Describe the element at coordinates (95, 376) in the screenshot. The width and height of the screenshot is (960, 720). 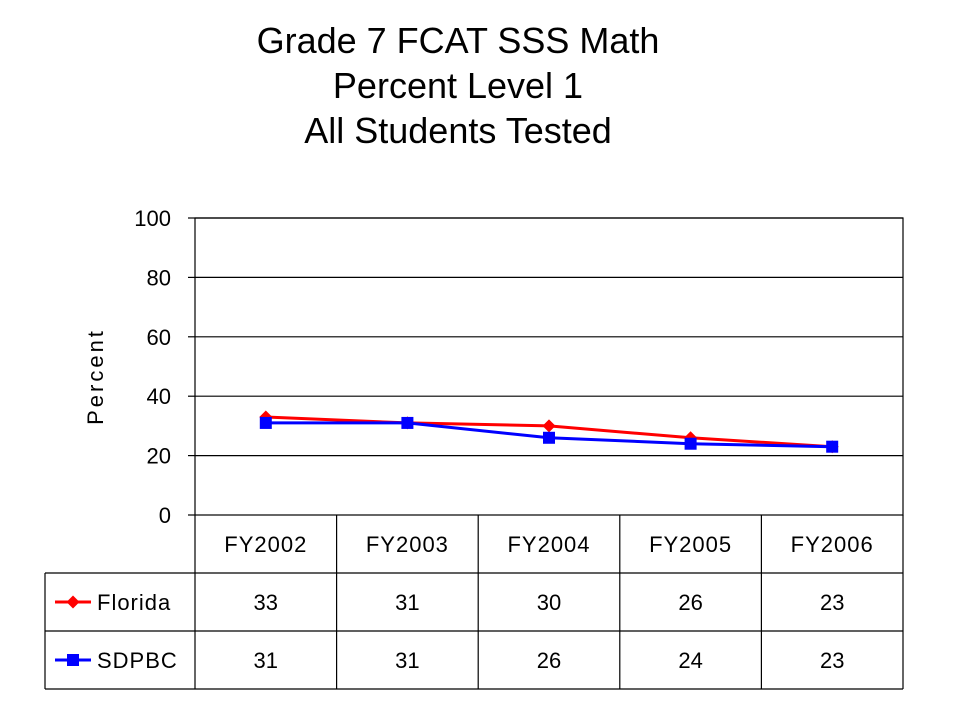
I see `y-axis-title: Percent` at that location.